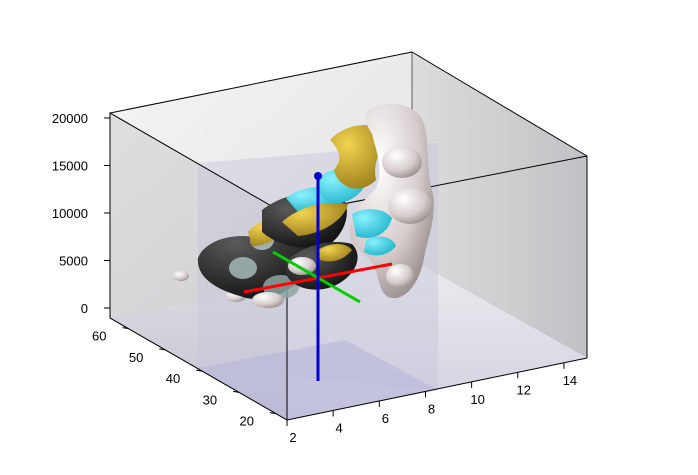 The height and width of the screenshot is (475, 698). I want to click on surface-gold-core, so click(335, 253).